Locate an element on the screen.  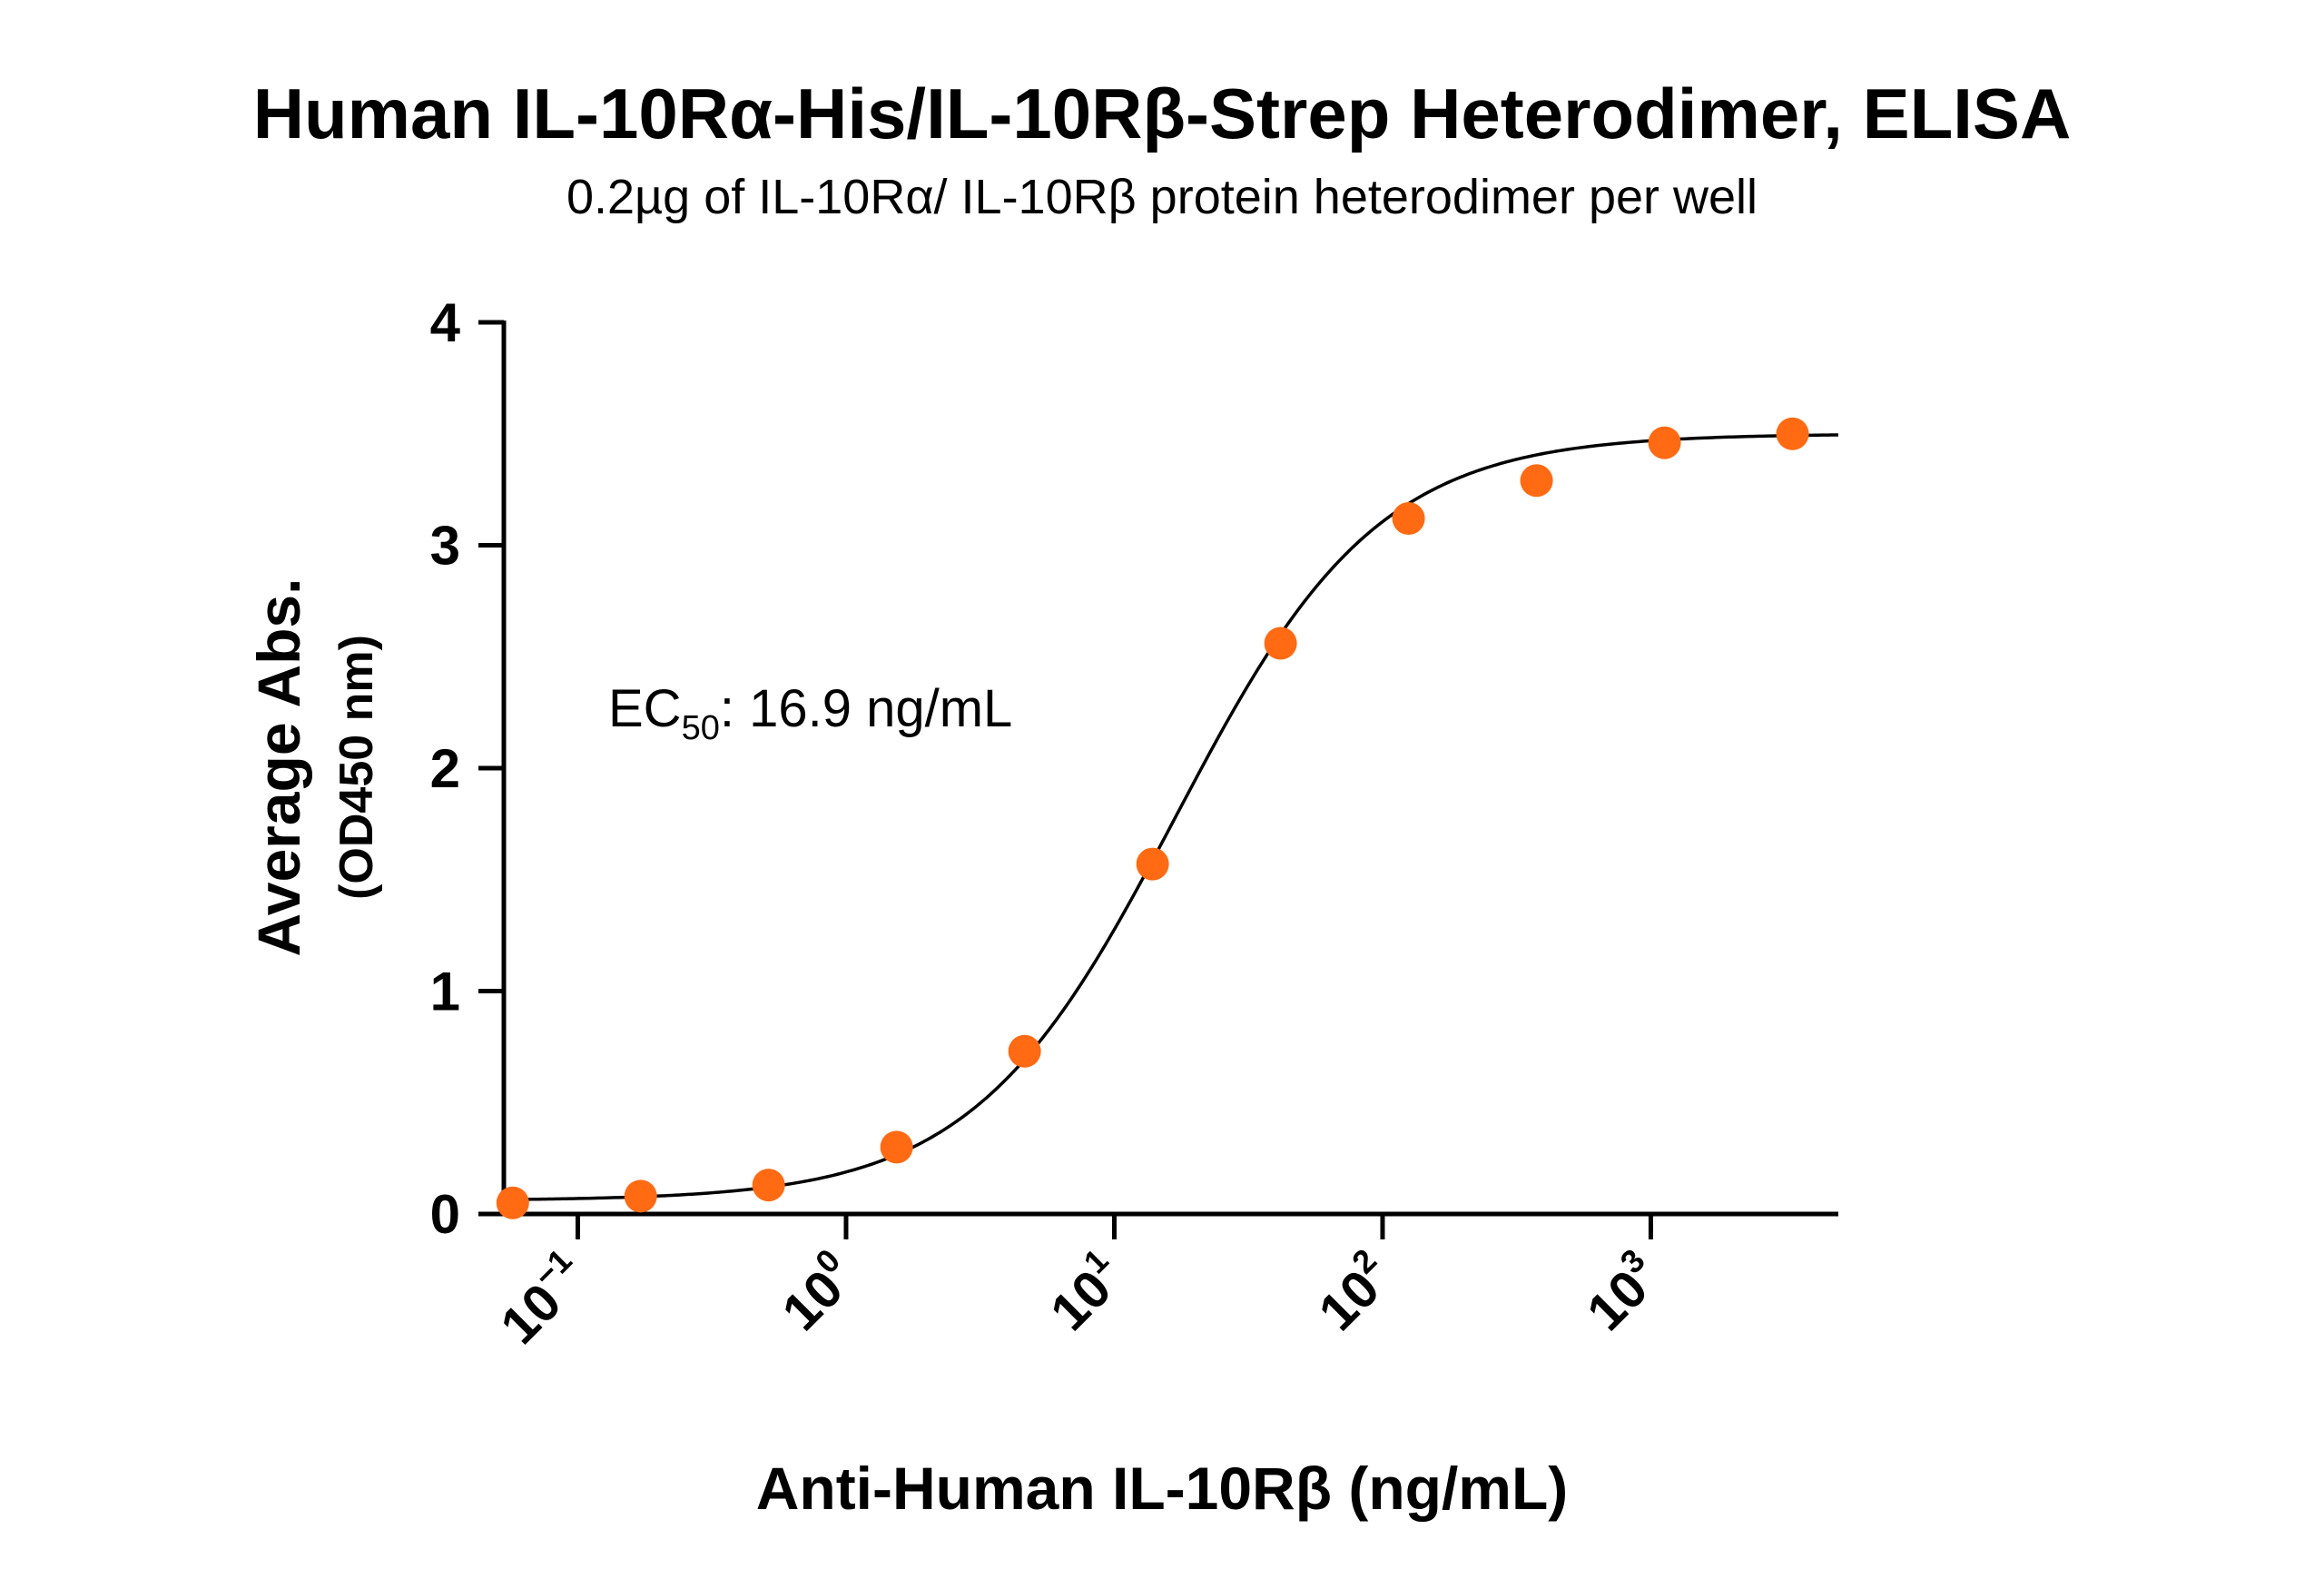
x-tick-label: 10−1 is located at coordinates (542, 1298).